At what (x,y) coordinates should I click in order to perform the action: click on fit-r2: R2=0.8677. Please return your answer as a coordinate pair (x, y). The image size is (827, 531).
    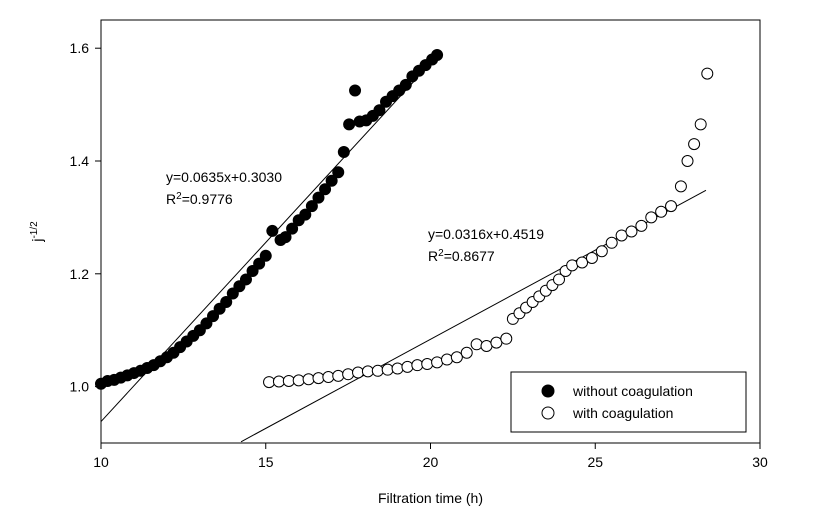
    Looking at the image, I should click on (461, 256).